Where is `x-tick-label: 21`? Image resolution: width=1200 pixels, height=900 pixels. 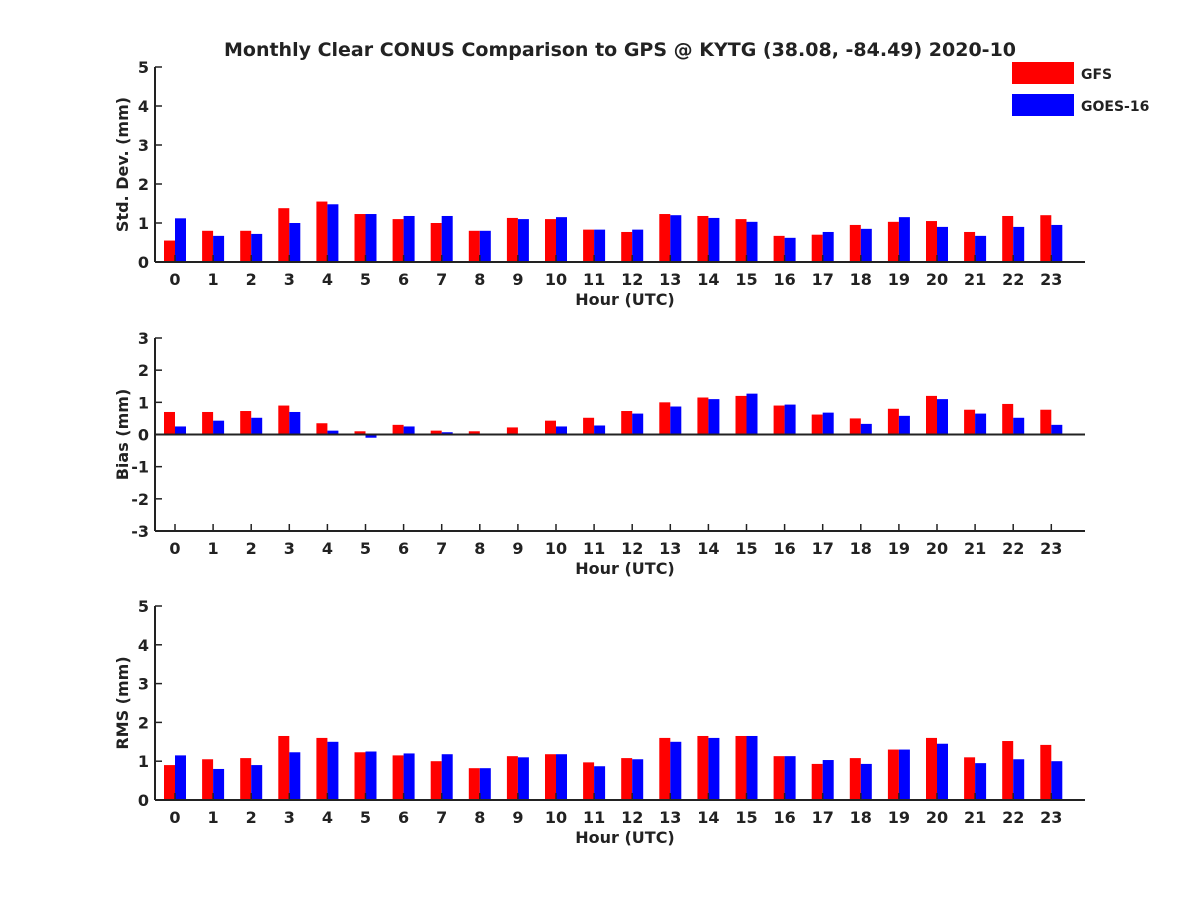
x-tick-label: 21 is located at coordinates (975, 548).